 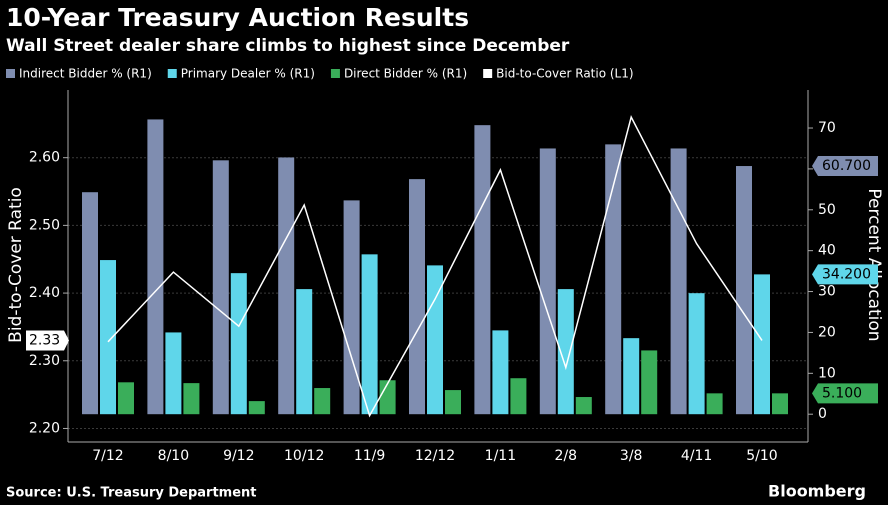 I want to click on y-tick-label: 2.50, so click(x=44, y=225).